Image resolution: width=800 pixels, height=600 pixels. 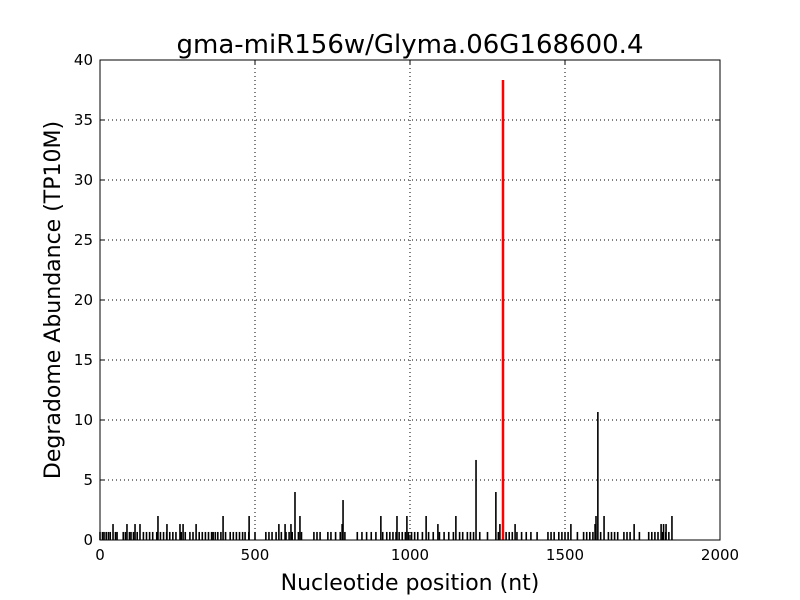 I want to click on x-tick-label: 1000, so click(x=410, y=555).